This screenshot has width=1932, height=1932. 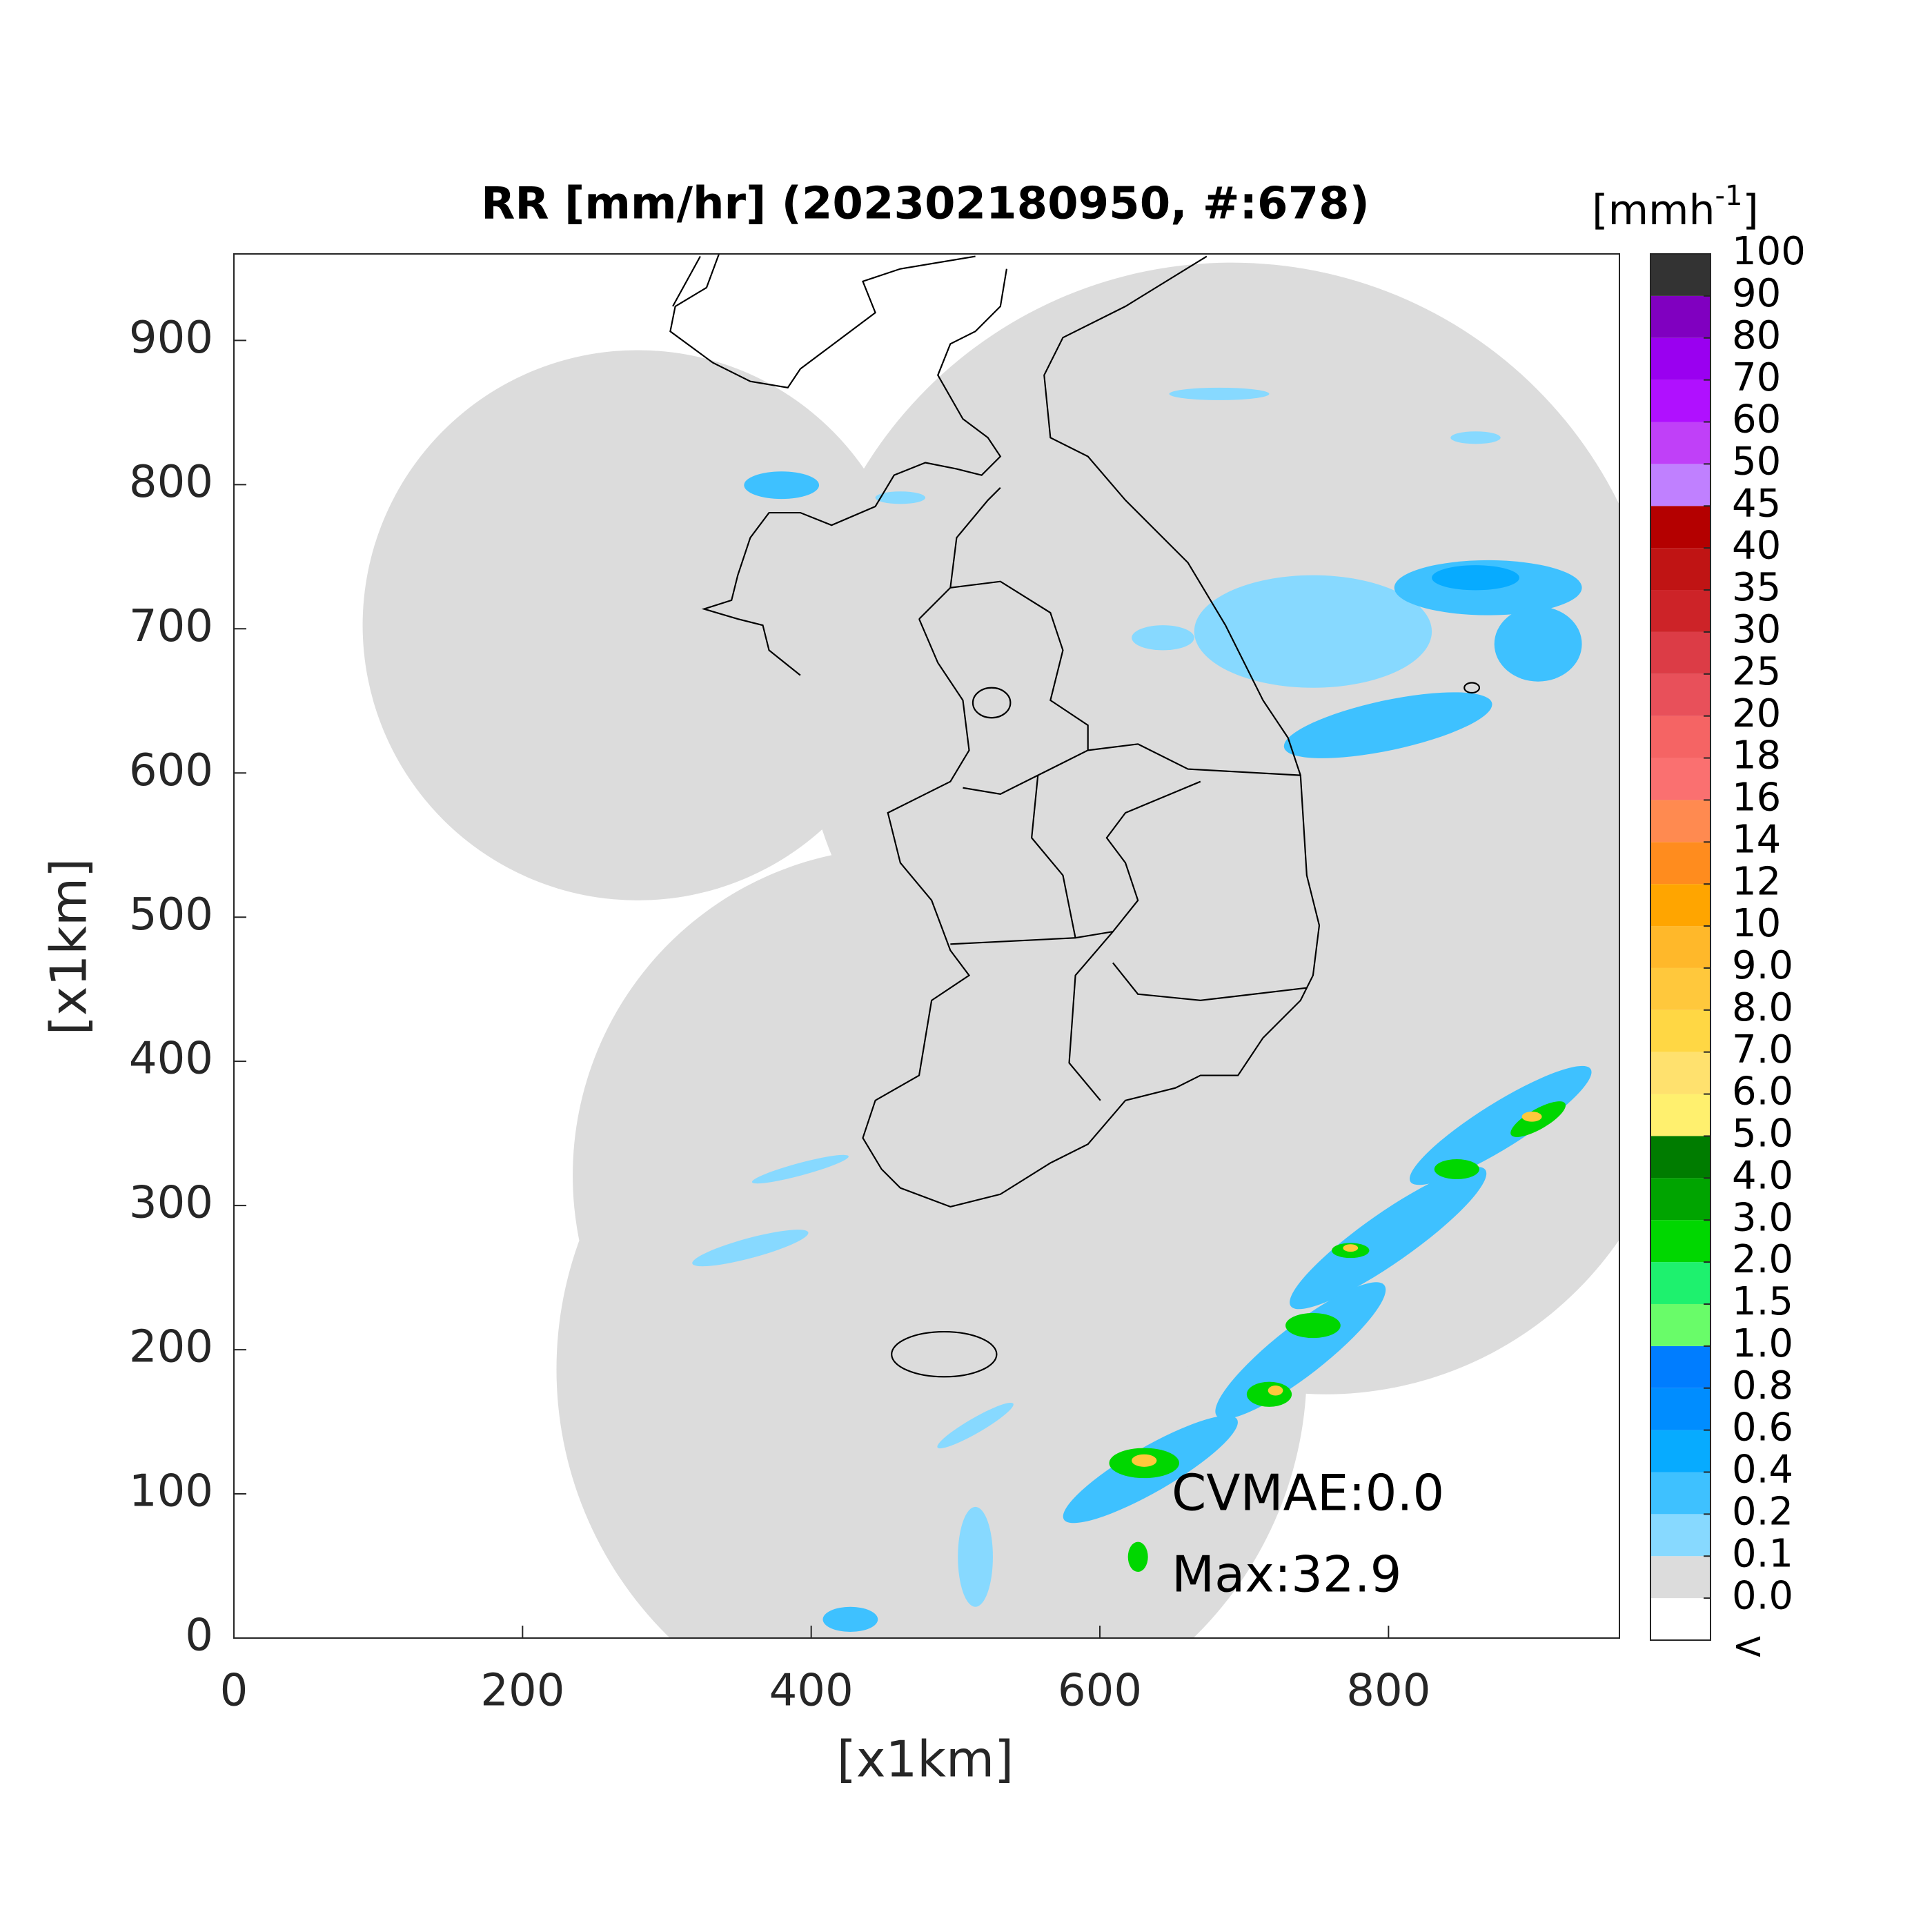 I want to click on colorbar-tick-label: 0.4, so click(x=1762, y=1470).